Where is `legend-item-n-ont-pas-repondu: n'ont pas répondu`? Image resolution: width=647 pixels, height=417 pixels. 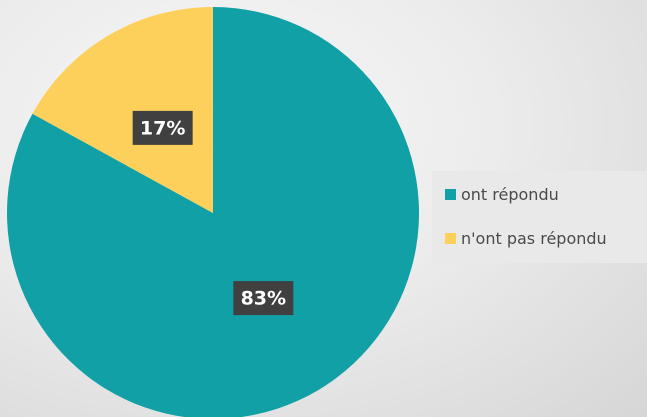
legend-item-n-ont-pas-repondu: n'ont pas répondu is located at coordinates (546, 238).